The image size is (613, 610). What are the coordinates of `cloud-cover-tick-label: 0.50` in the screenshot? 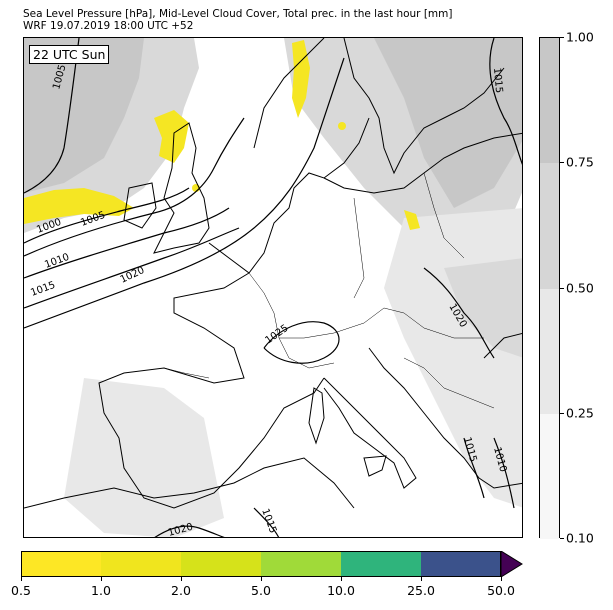 It's located at (580, 287).